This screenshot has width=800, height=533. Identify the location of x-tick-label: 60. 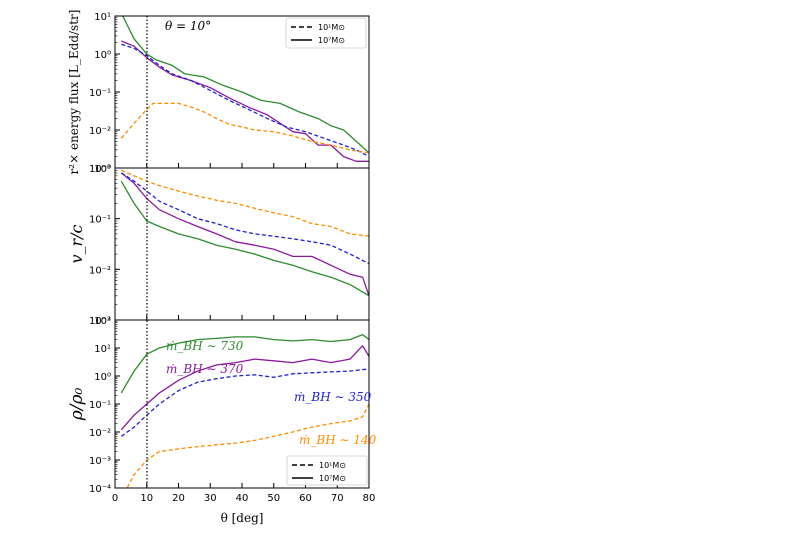
(305, 498).